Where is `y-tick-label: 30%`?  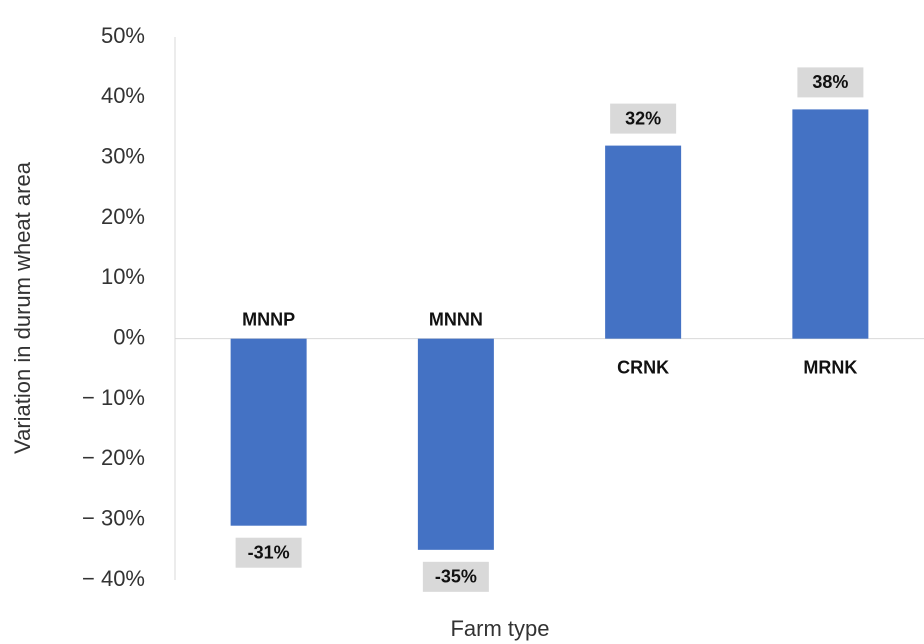 y-tick-label: 30% is located at coordinates (123, 155).